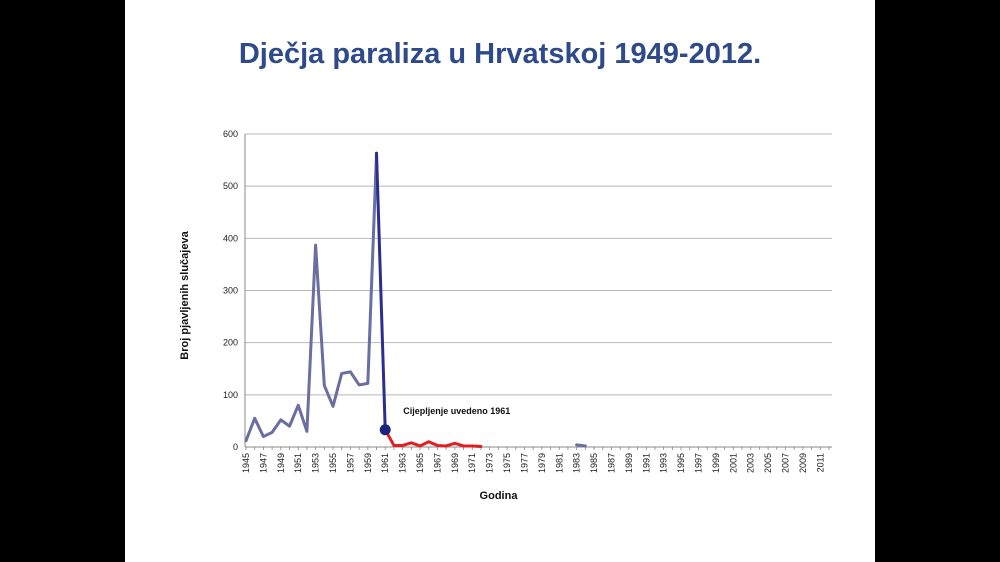 This screenshot has height=562, width=1000. Describe the element at coordinates (785, 463) in the screenshot. I see `x-tick-2007: 2007` at that location.